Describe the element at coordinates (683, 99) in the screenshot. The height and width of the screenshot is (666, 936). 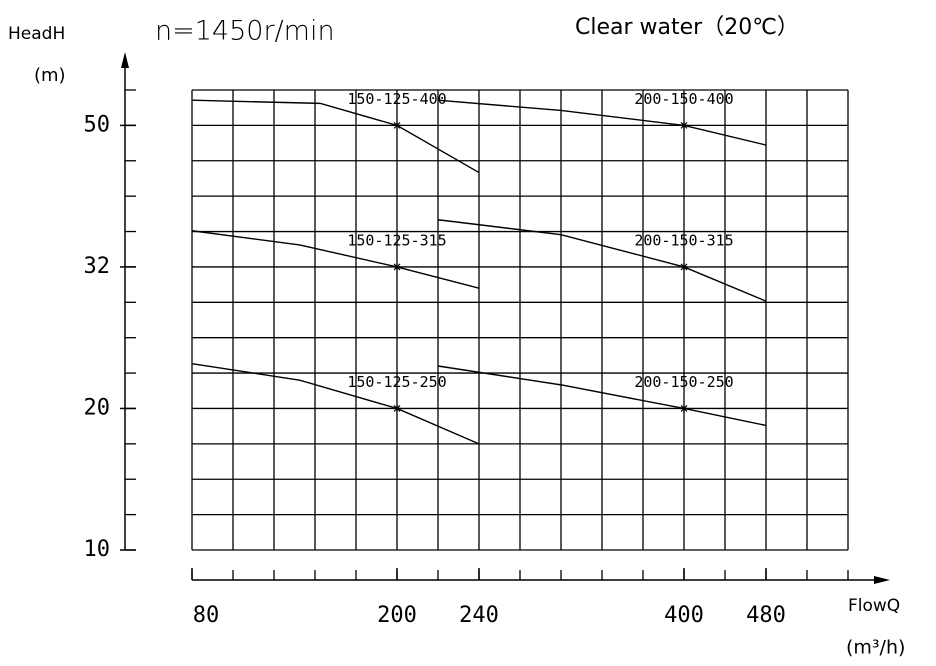
I see `curve-label: 200-150-400` at that location.